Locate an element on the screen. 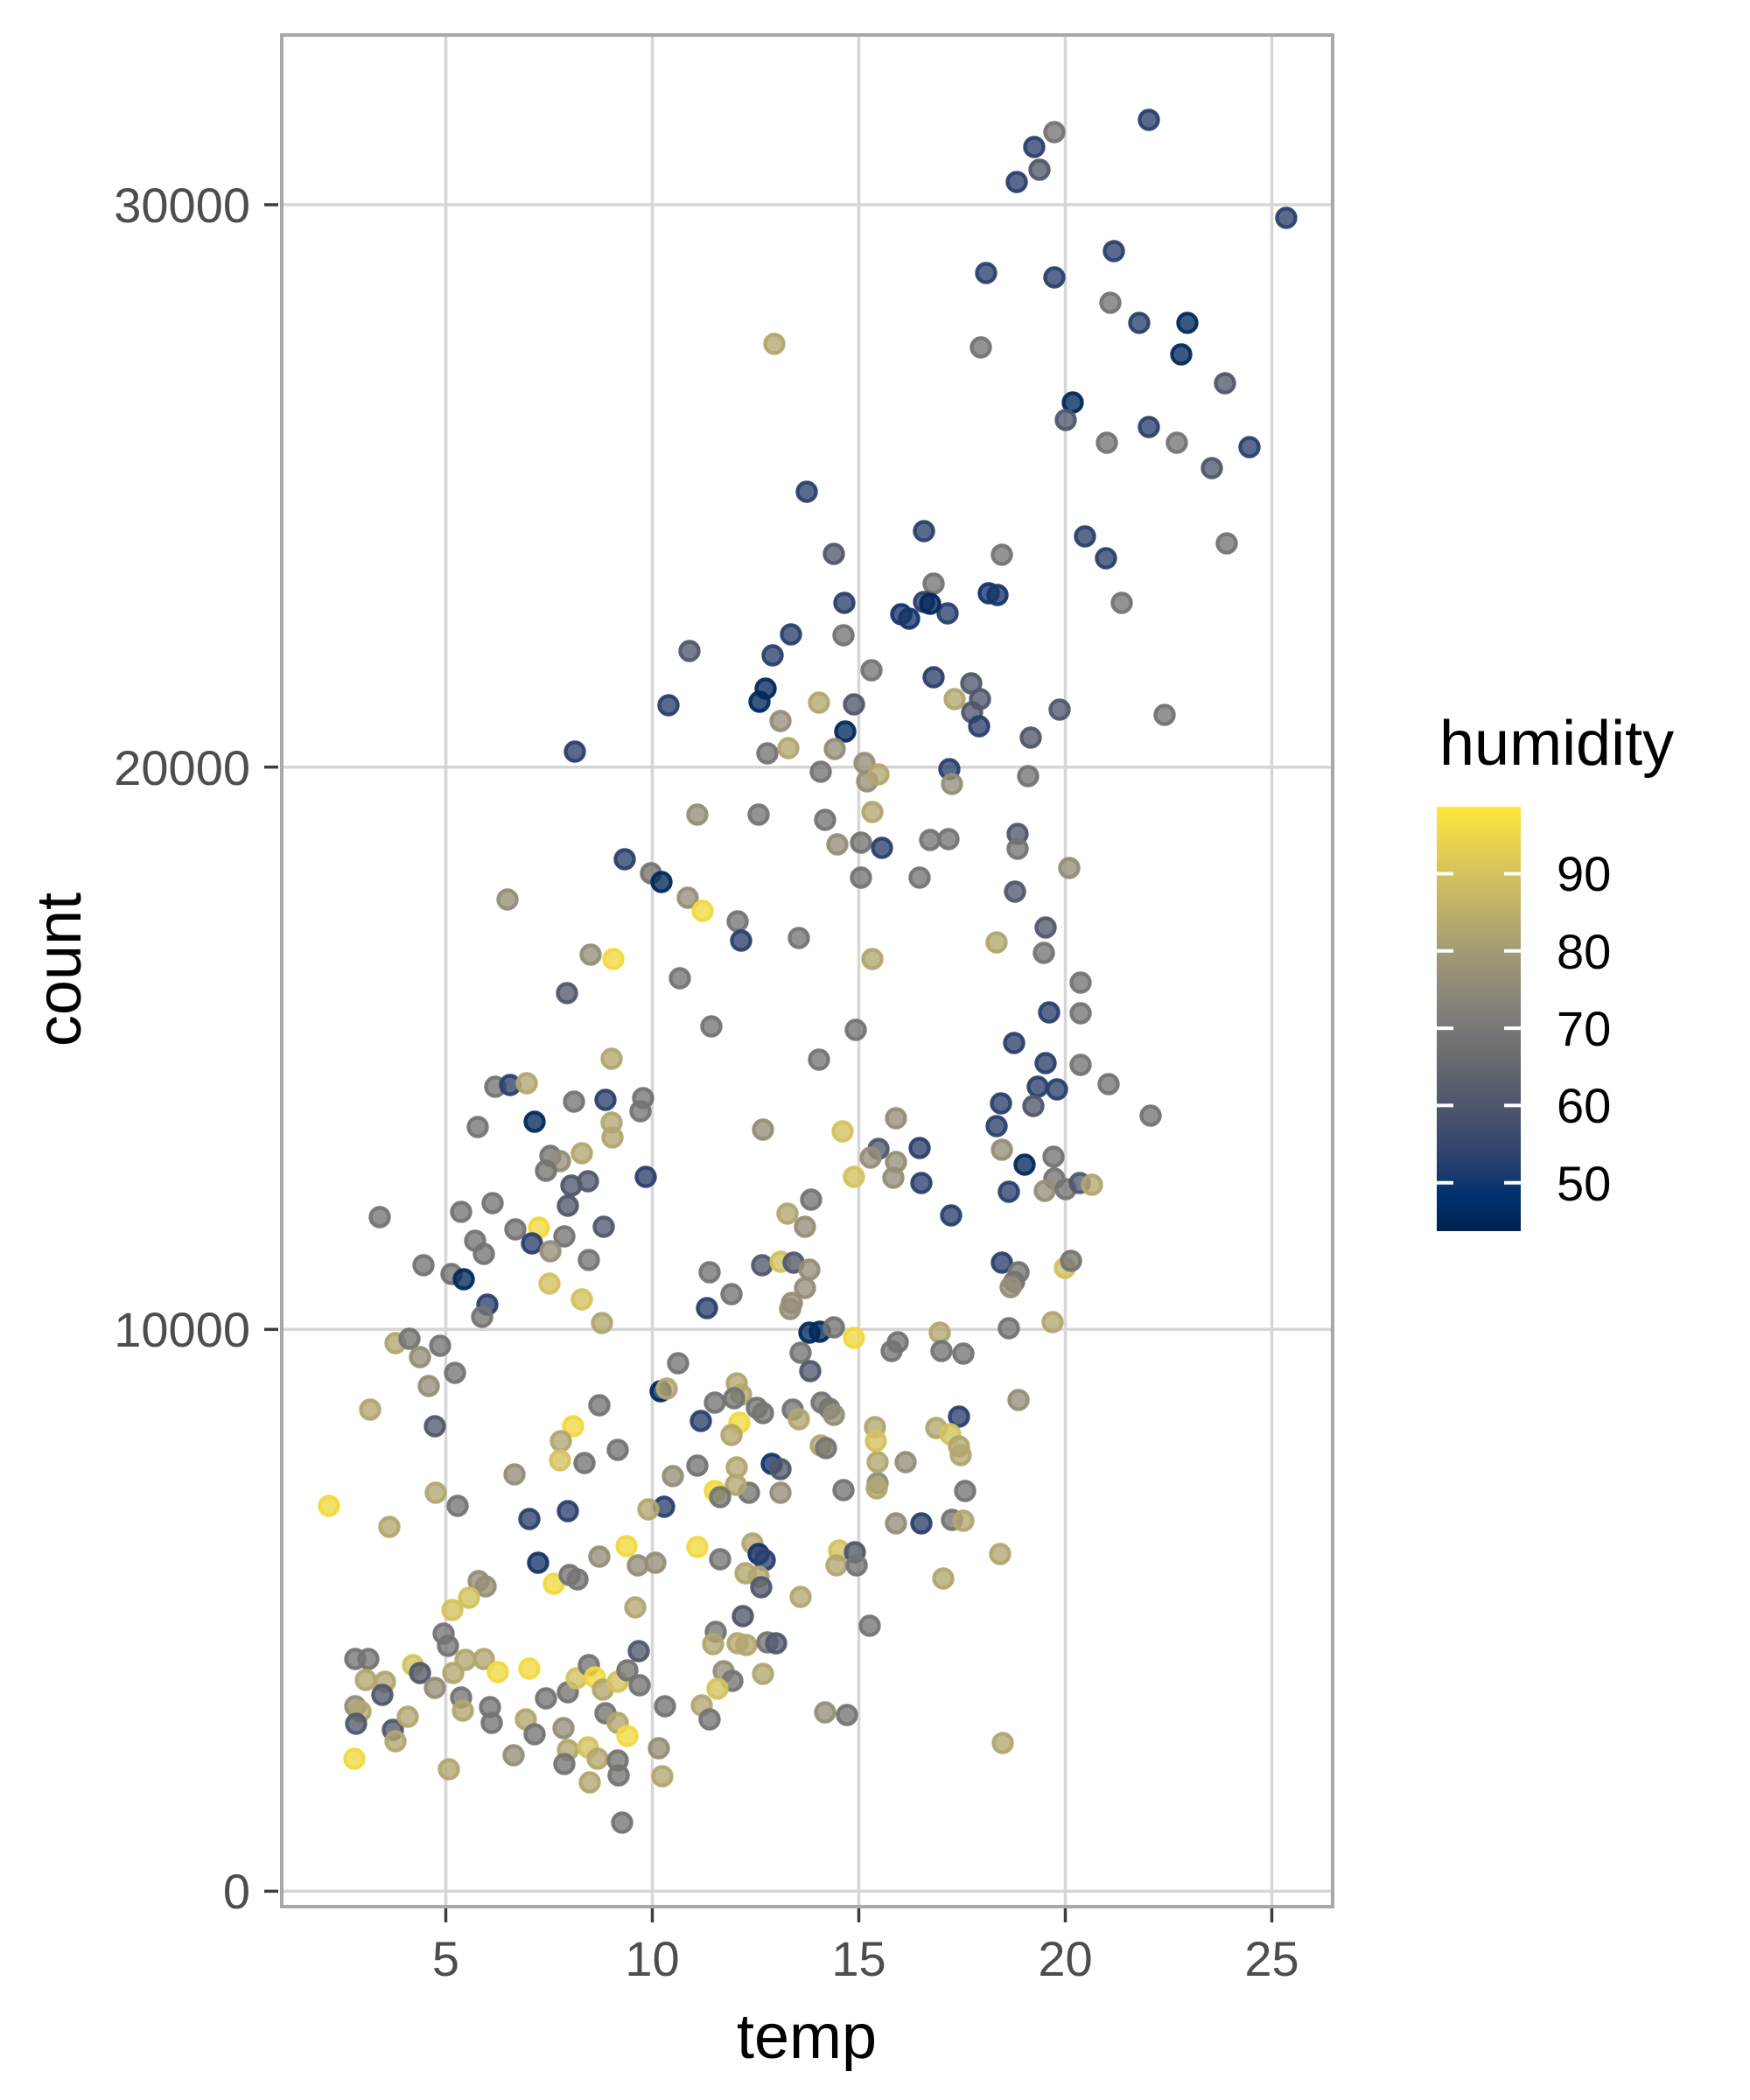  svg-text: 10 is located at coordinates (652, 1958).